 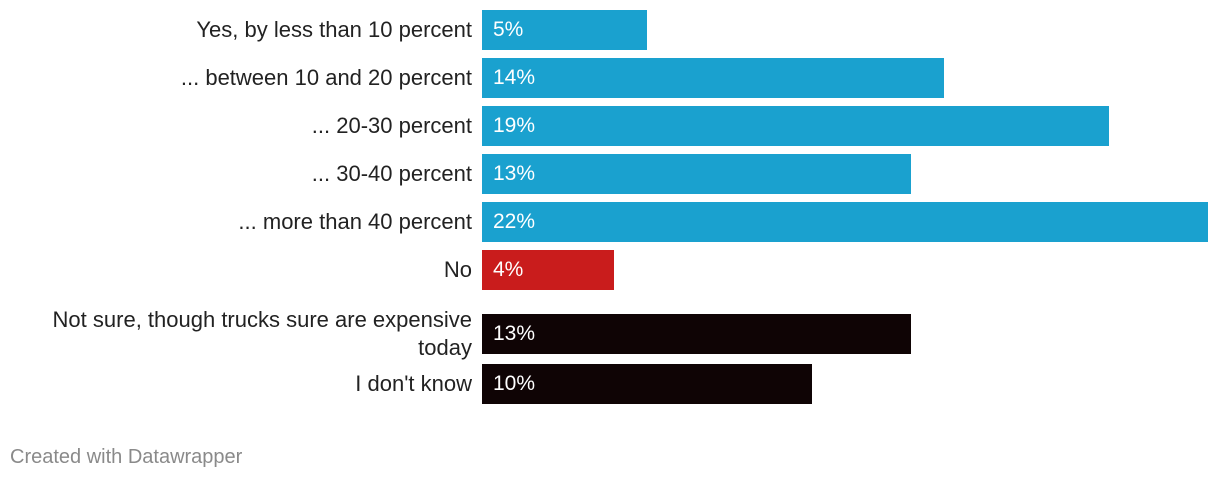 I want to click on bar-row: ... more than 40 percent 22%, so click(x=610, y=222).